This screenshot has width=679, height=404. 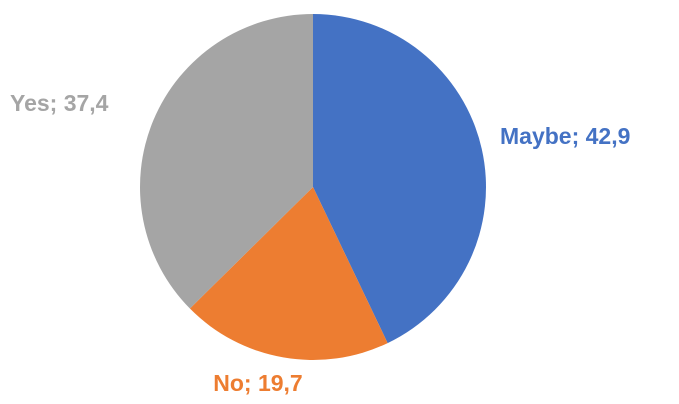 I want to click on data-label: Yes; 37,4, so click(x=59, y=103).